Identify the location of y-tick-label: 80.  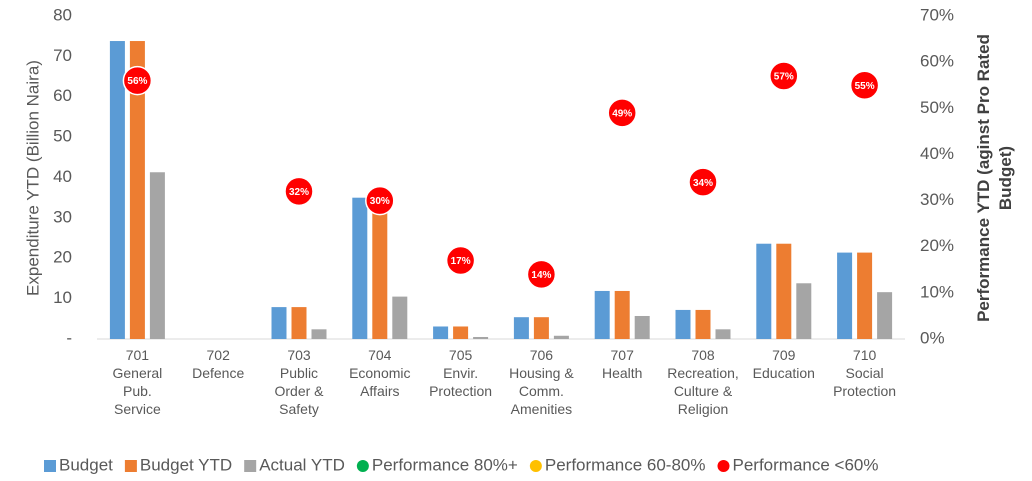
(62, 14).